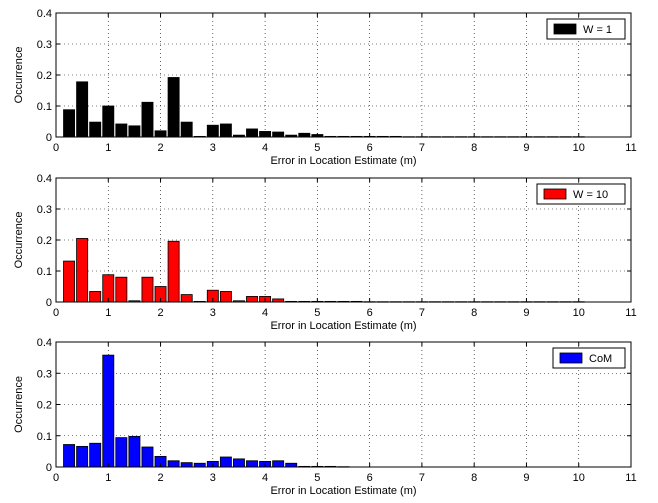  Describe the element at coordinates (600, 359) in the screenshot. I see `legend-label: CoM` at that location.